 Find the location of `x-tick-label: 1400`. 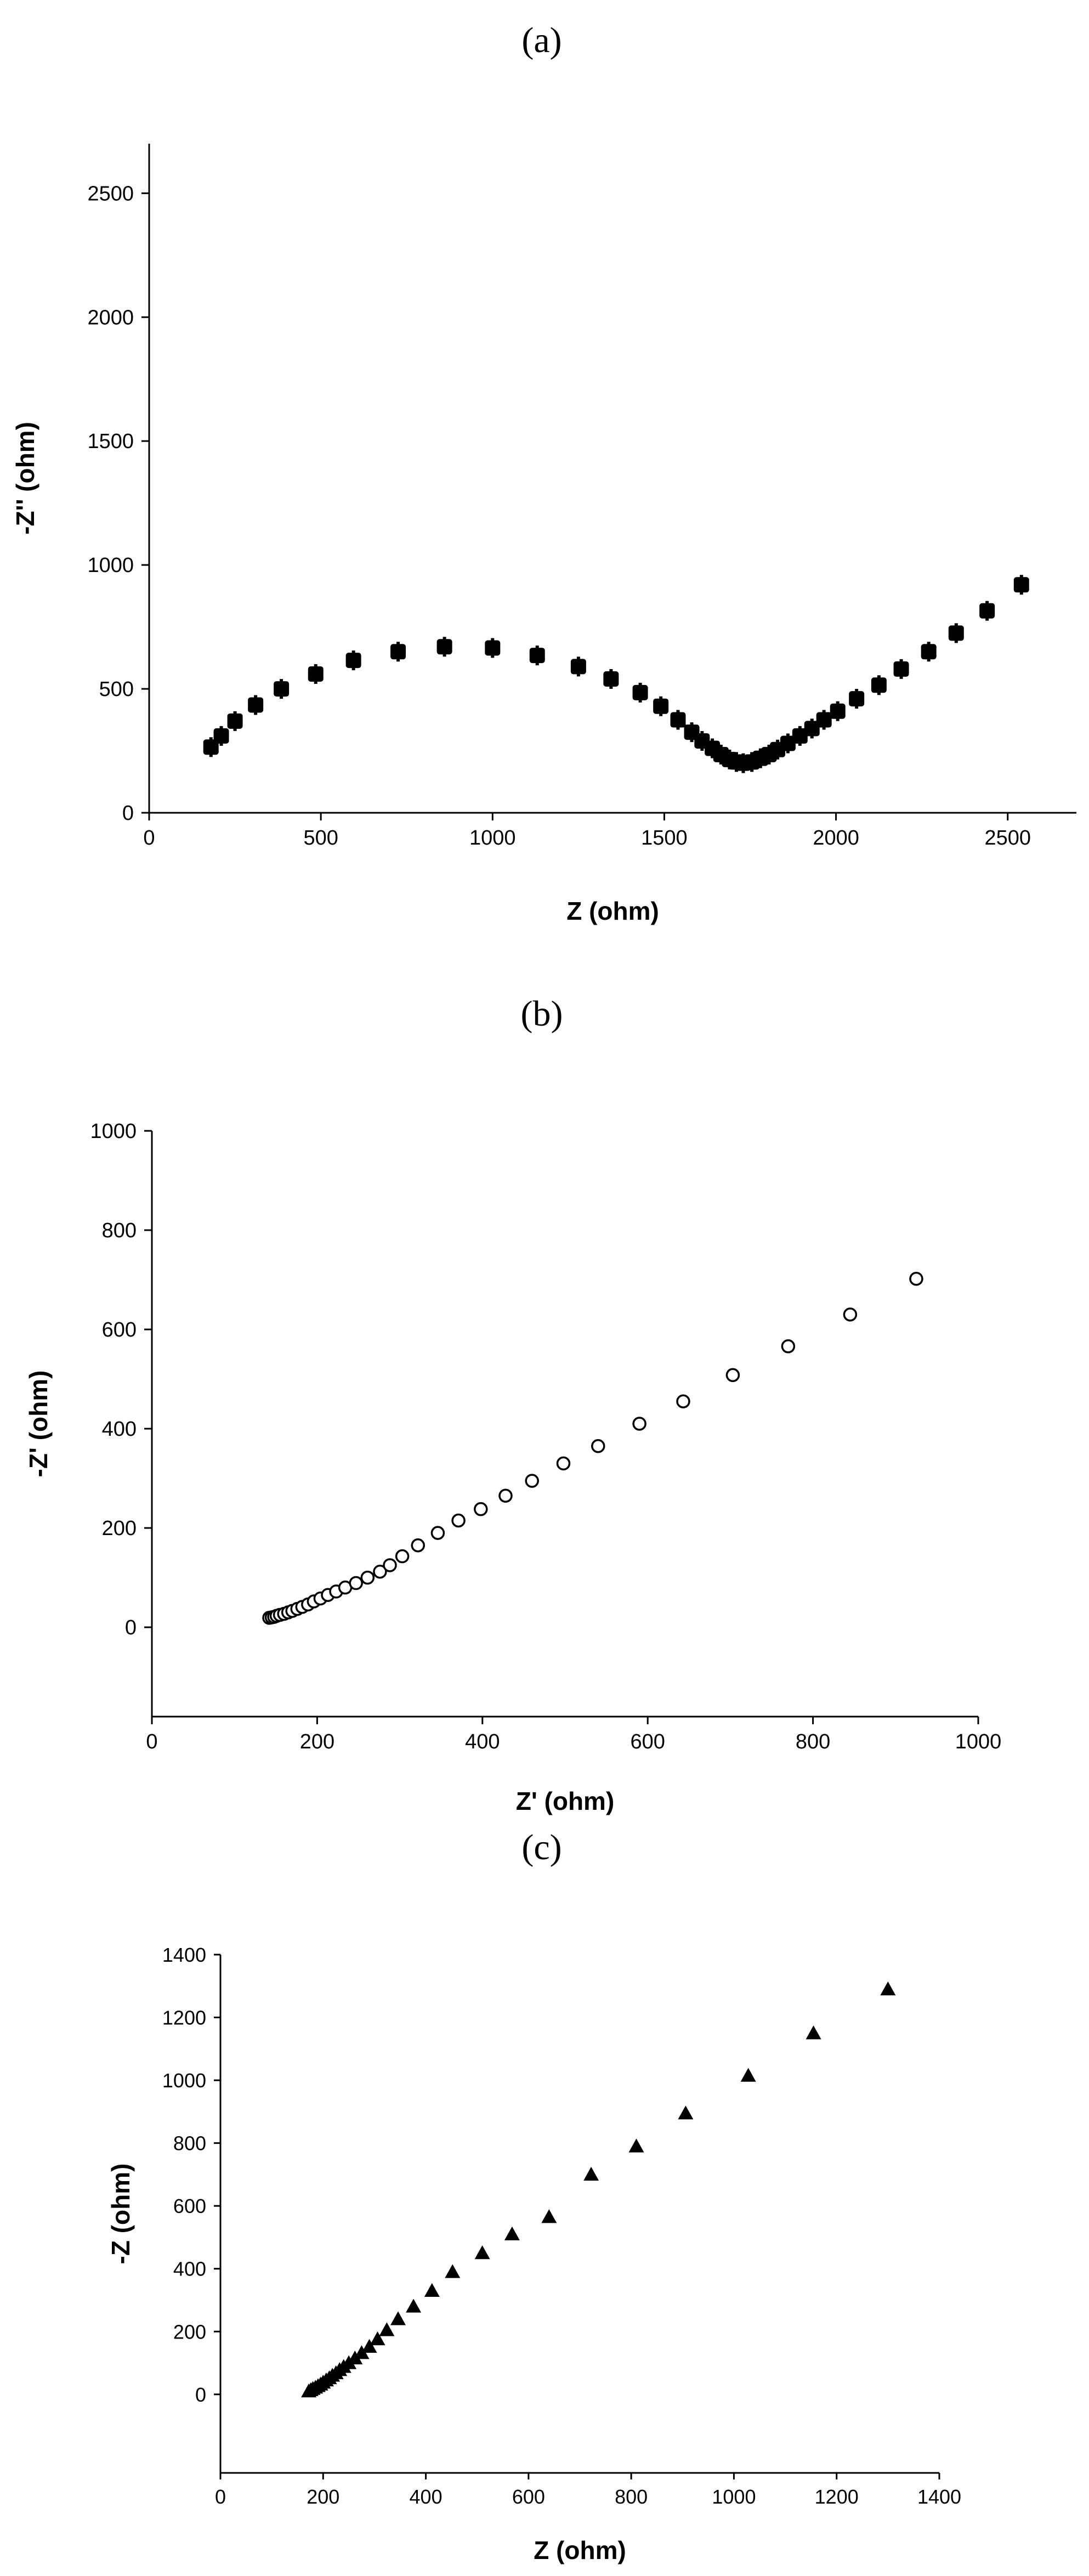

x-tick-label: 1400 is located at coordinates (939, 2497).